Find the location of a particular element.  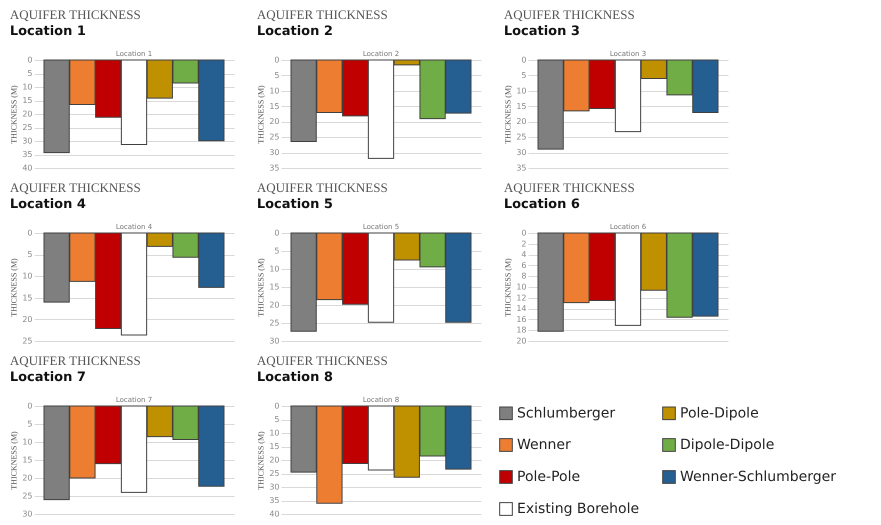

legend-label: Pole-Dipole is located at coordinates (719, 413).